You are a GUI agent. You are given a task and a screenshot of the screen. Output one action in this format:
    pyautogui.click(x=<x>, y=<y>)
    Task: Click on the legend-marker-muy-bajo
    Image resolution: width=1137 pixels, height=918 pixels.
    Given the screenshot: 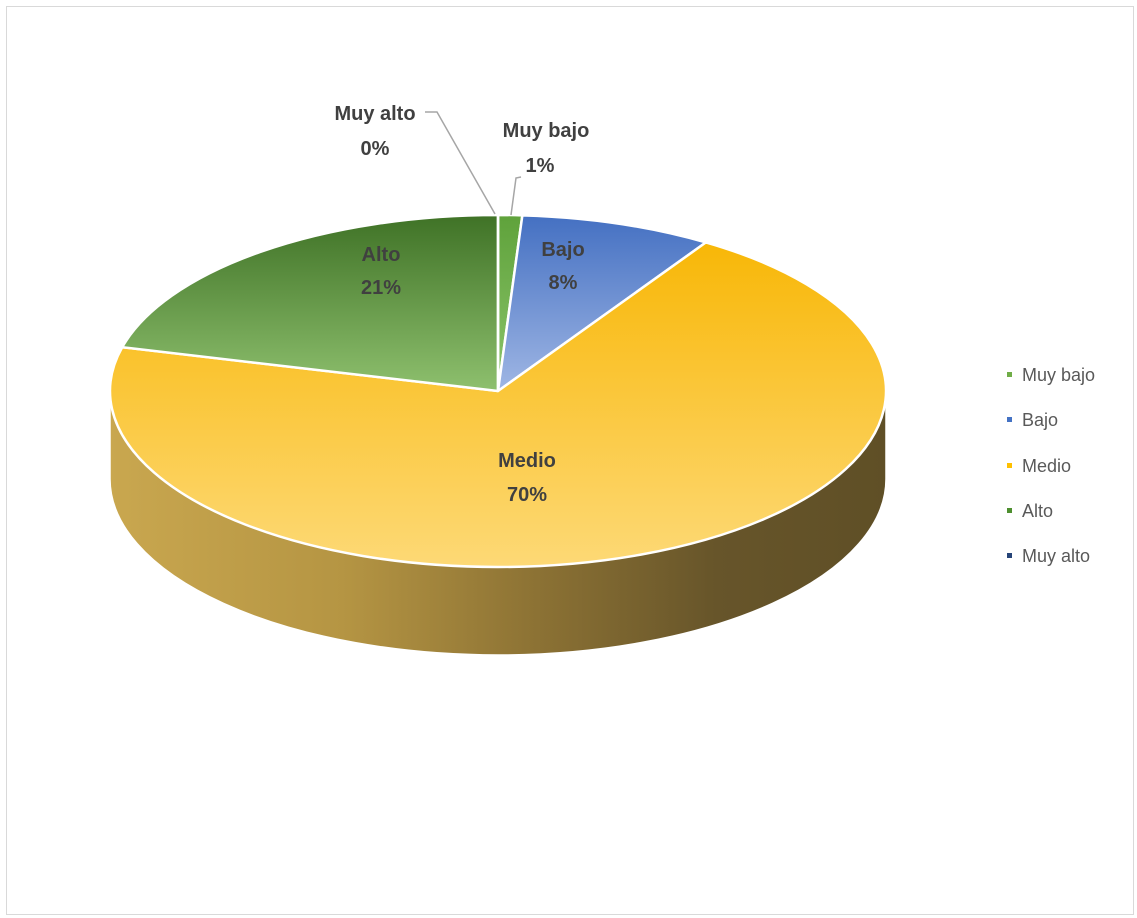 What is the action you would take?
    pyautogui.click(x=1009, y=374)
    